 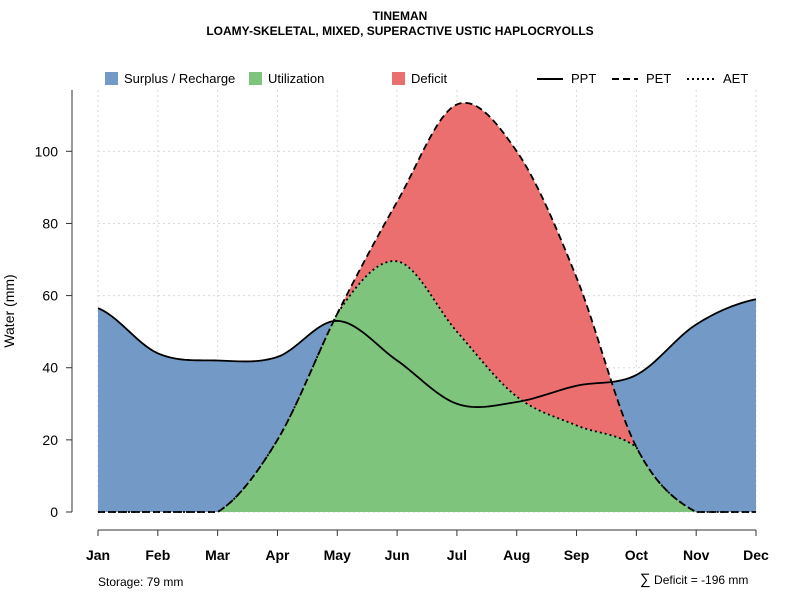 I want to click on legend-swatch-surplus, so click(x=111, y=78).